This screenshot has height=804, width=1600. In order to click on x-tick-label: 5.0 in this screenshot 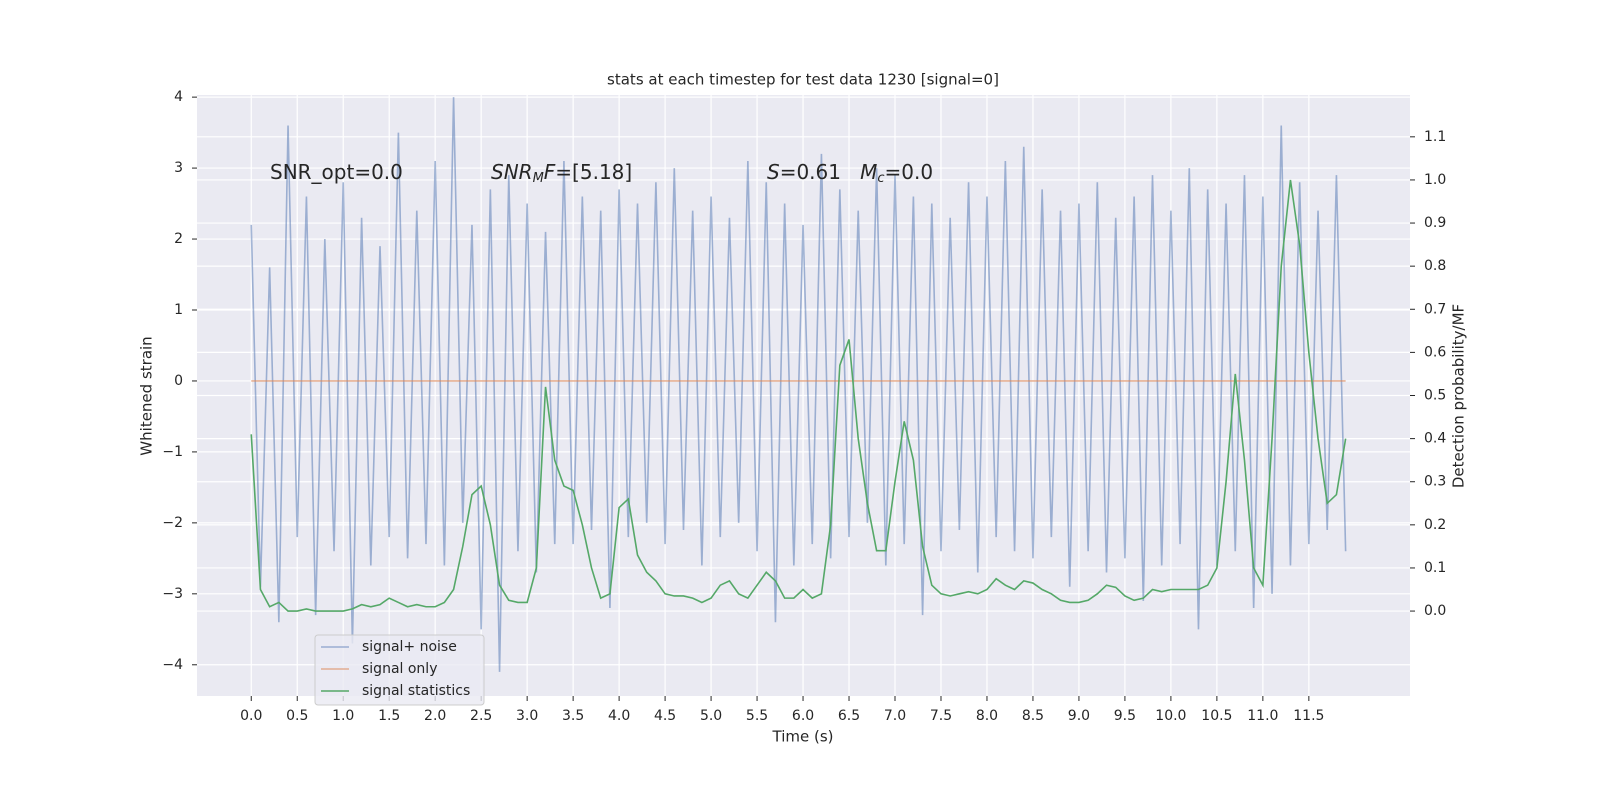, I will do `click(711, 716)`.